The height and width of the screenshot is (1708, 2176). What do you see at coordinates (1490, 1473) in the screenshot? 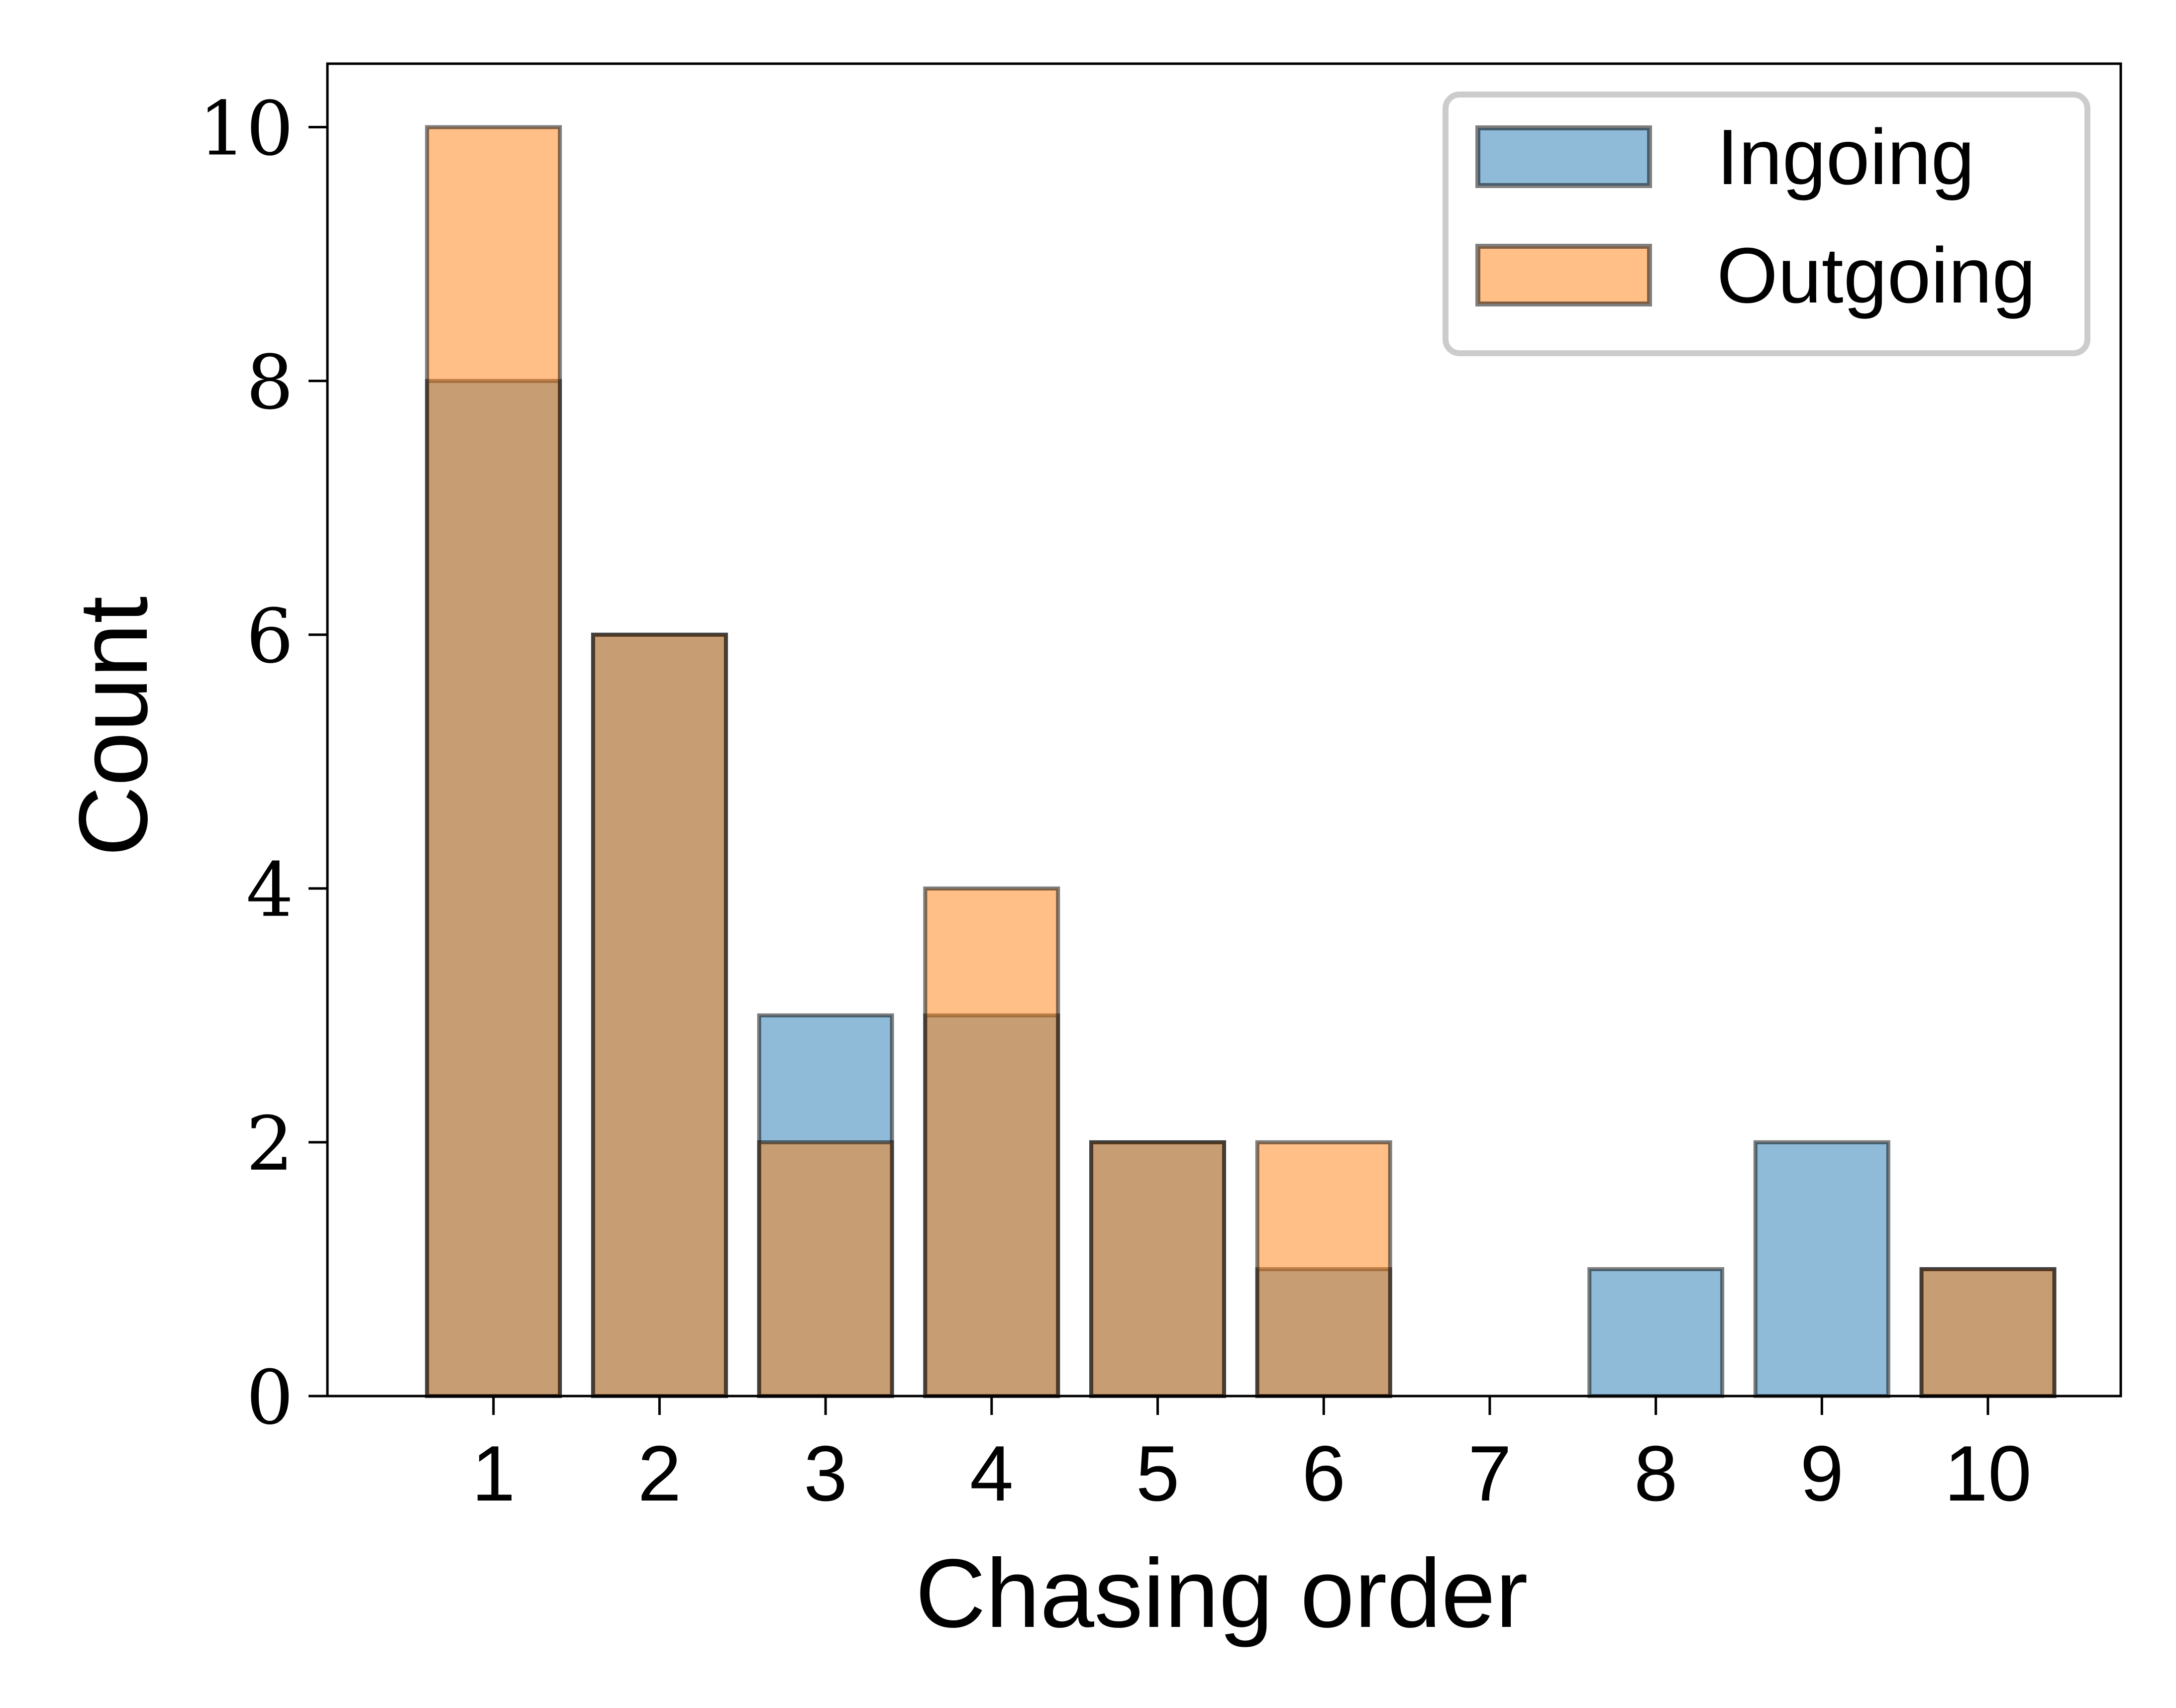
I see `x-tick-label: 7` at bounding box center [1490, 1473].